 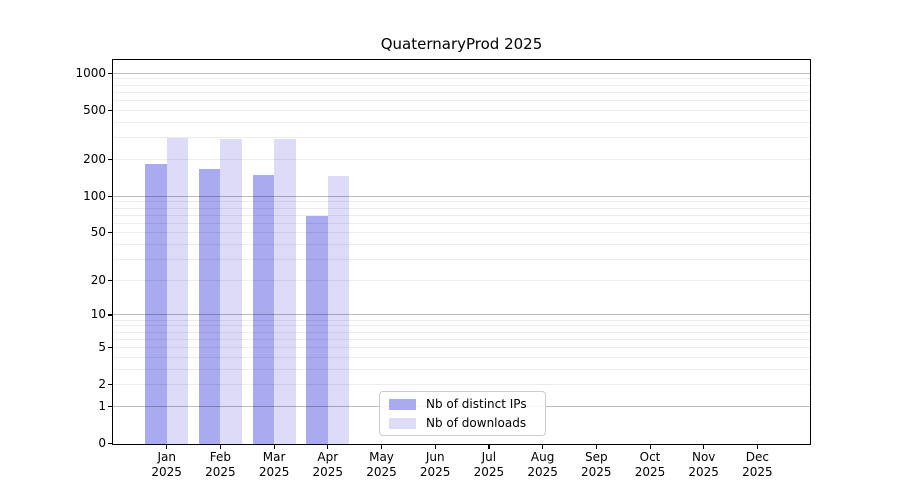 I want to click on y-tick-label: 1000, so click(x=90, y=72).